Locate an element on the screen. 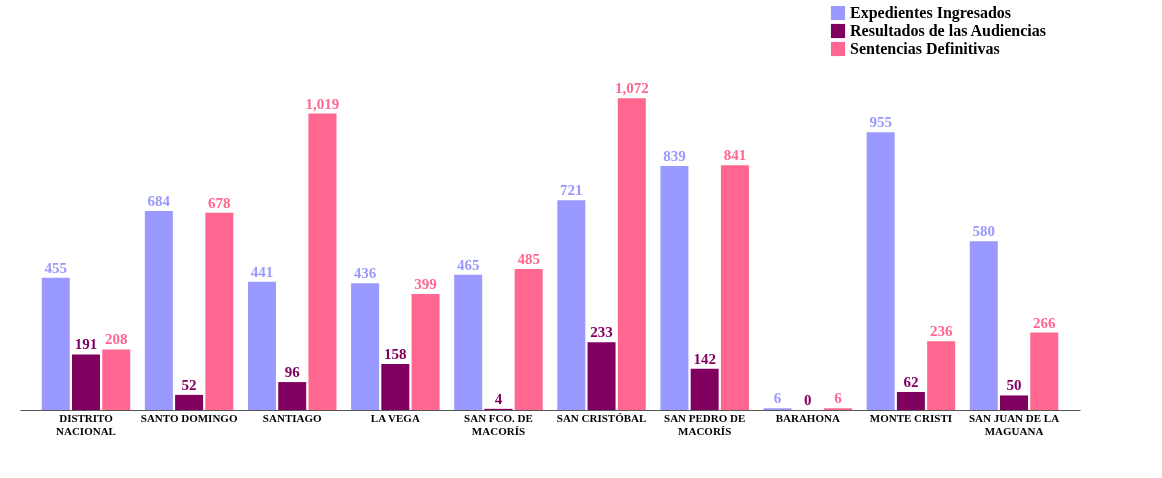 The image size is (1162, 478). data-label: 0 is located at coordinates (808, 400).